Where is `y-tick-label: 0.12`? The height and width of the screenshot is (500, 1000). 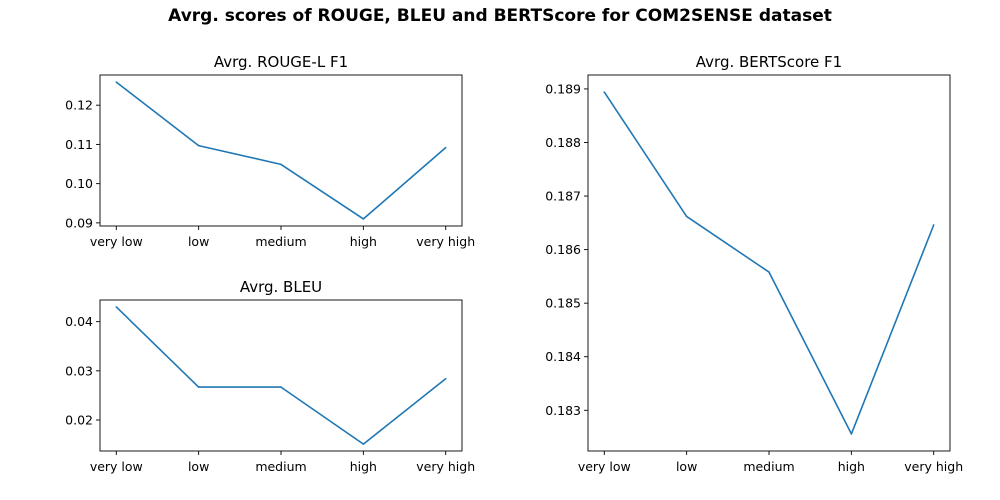 y-tick-label: 0.12 is located at coordinates (79, 105).